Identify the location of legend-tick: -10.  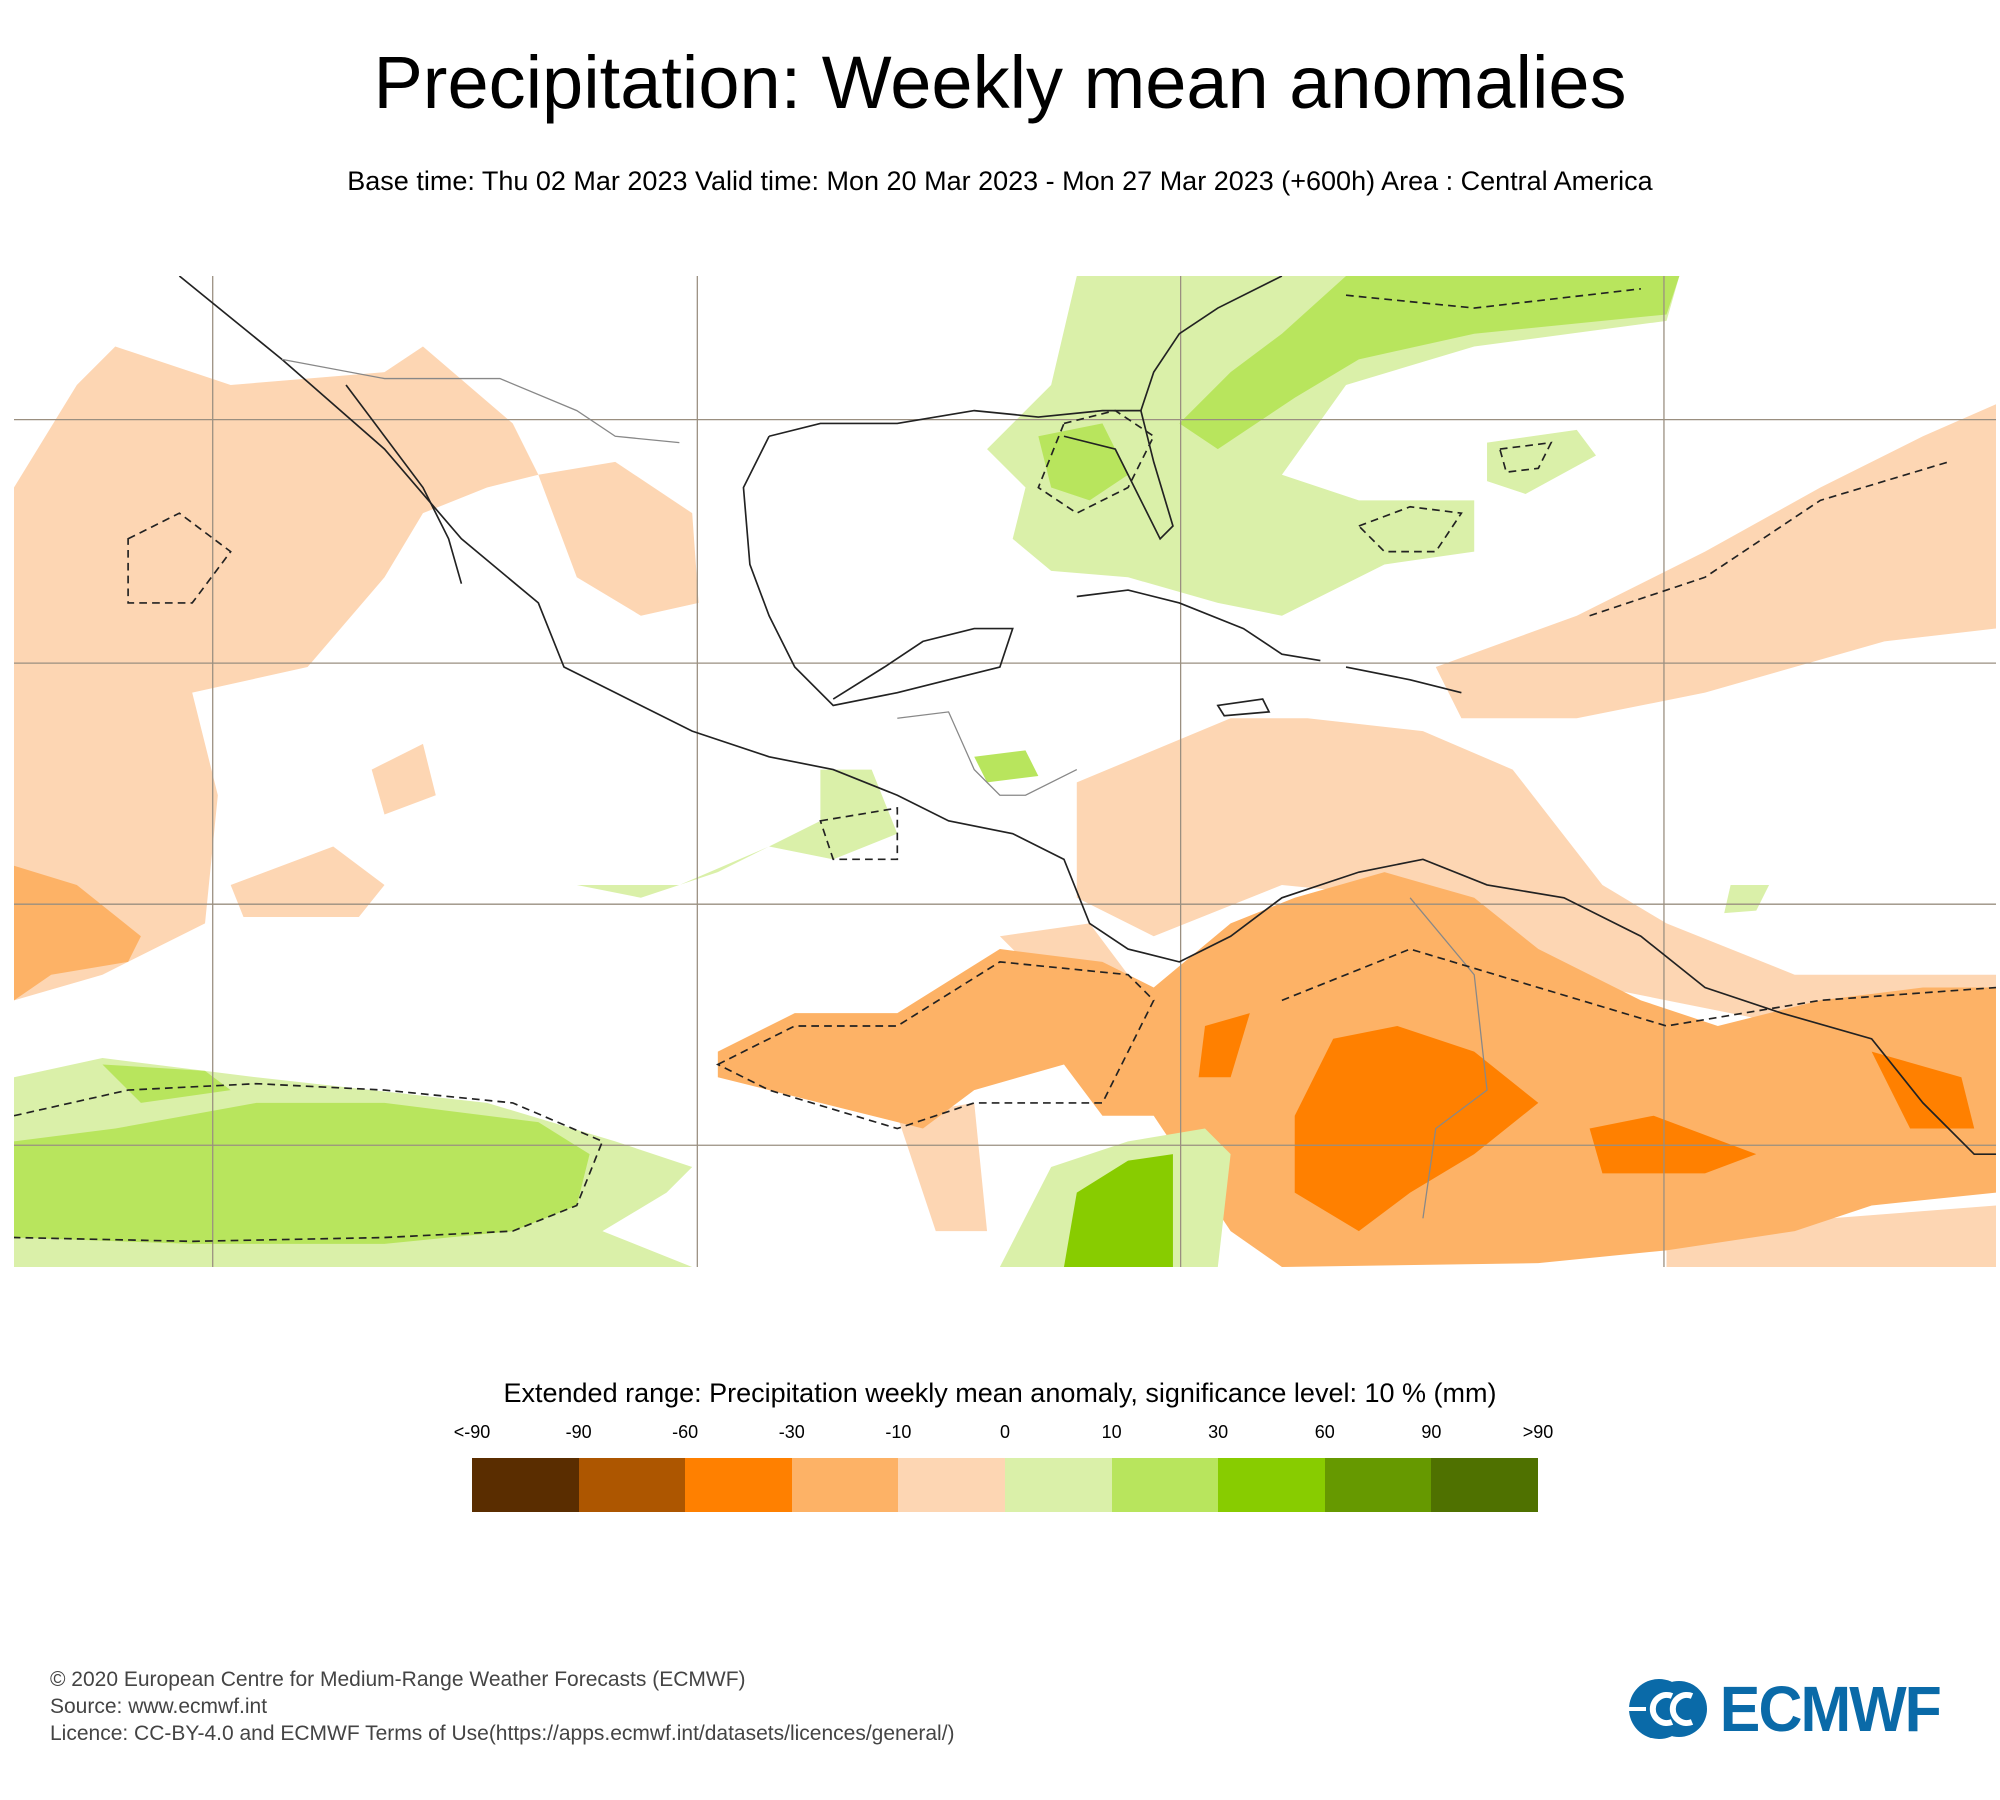
(898, 1432).